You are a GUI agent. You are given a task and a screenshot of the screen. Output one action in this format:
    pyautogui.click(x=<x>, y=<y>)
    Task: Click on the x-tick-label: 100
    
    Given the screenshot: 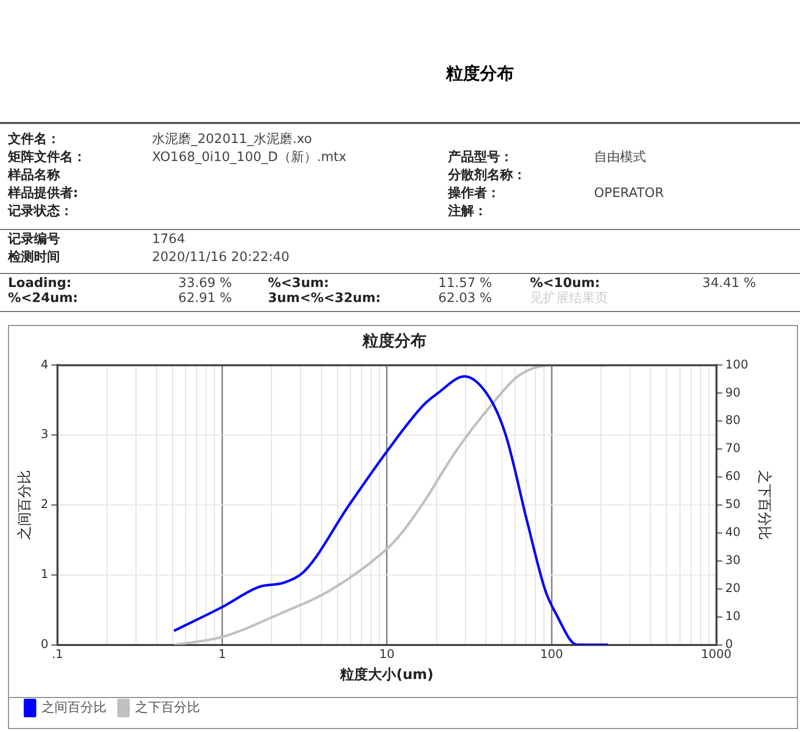 What is the action you would take?
    pyautogui.click(x=552, y=654)
    